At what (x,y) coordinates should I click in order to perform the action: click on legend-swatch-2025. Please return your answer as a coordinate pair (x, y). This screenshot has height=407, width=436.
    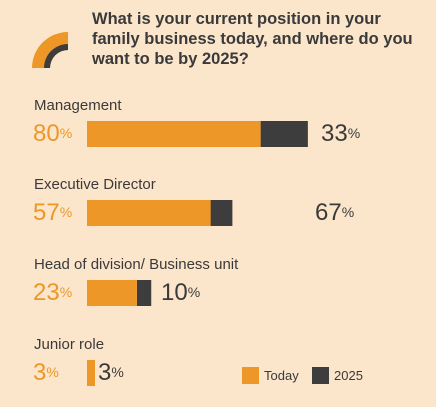
    Looking at the image, I should click on (320, 375).